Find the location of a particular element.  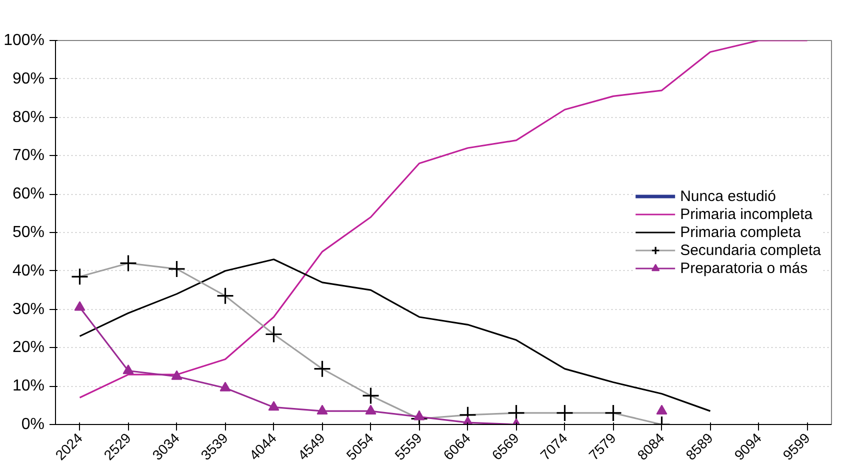

y-tick-label: 0% is located at coordinates (32, 424).